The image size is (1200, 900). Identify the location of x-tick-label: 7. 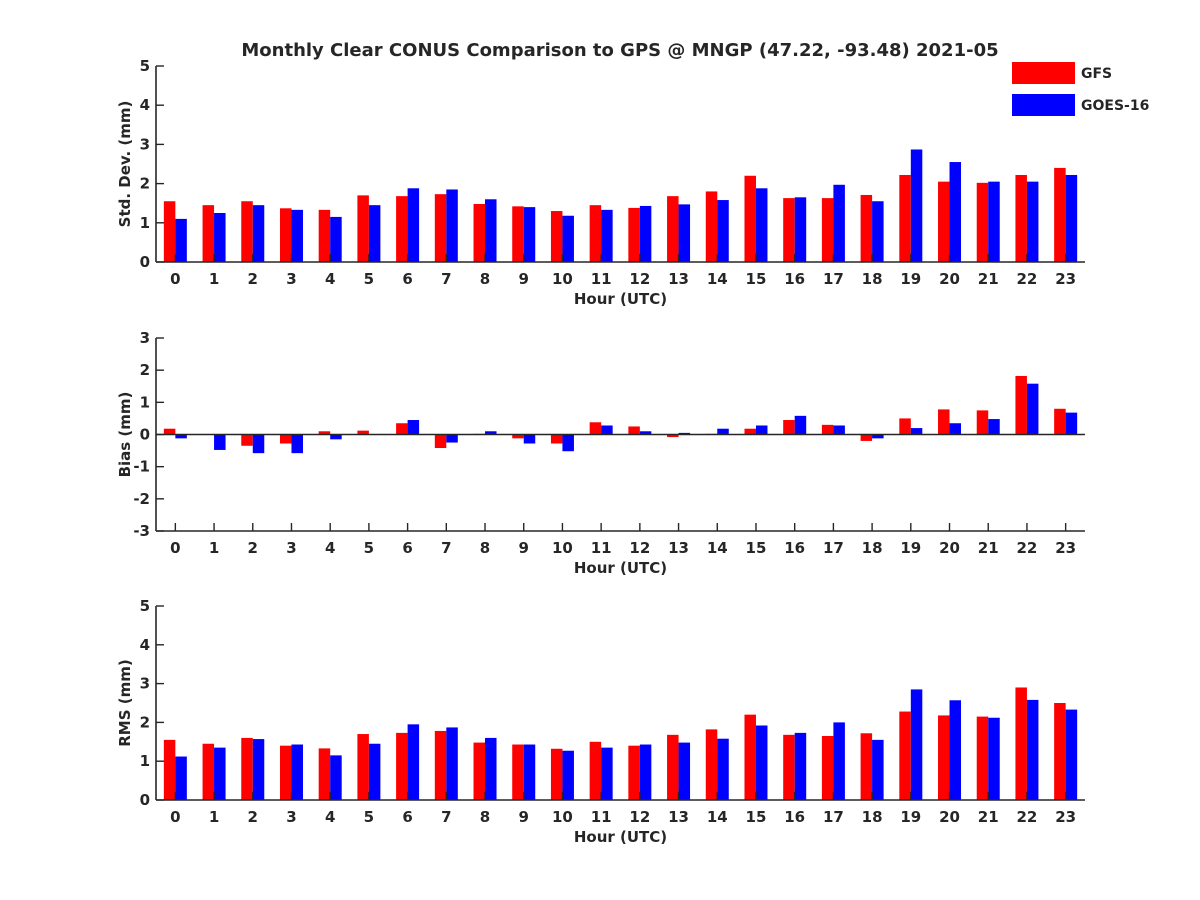
(446, 548).